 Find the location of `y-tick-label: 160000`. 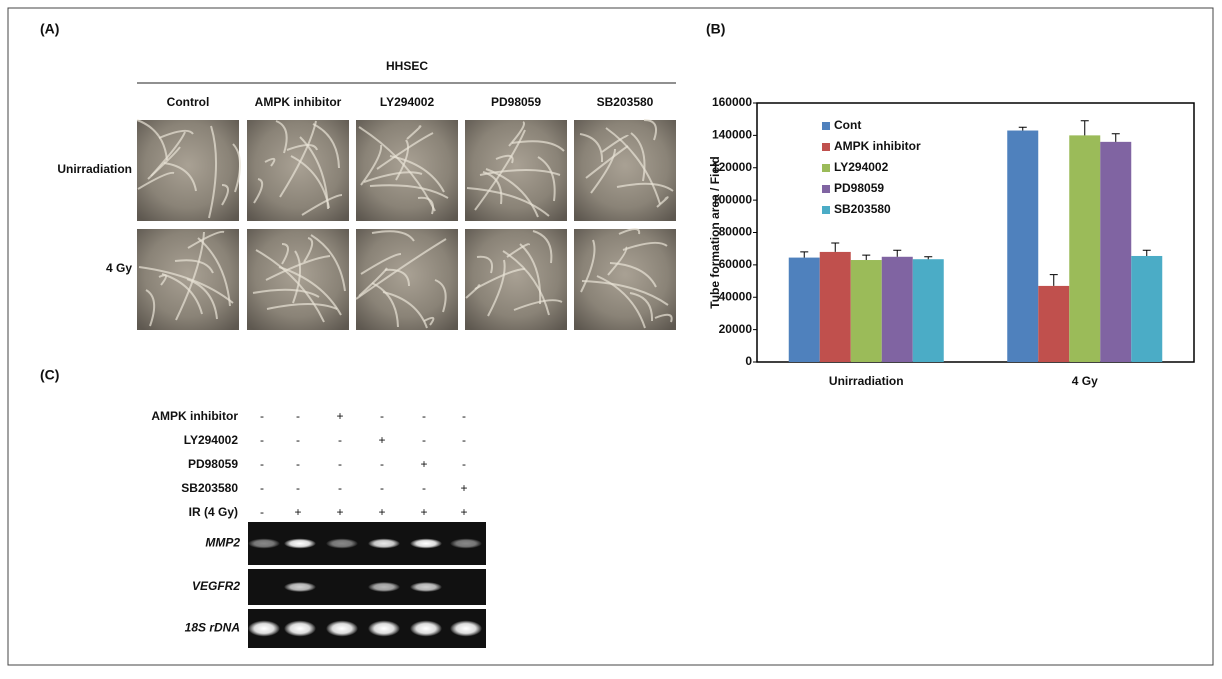

y-tick-label: 160000 is located at coordinates (732, 102).